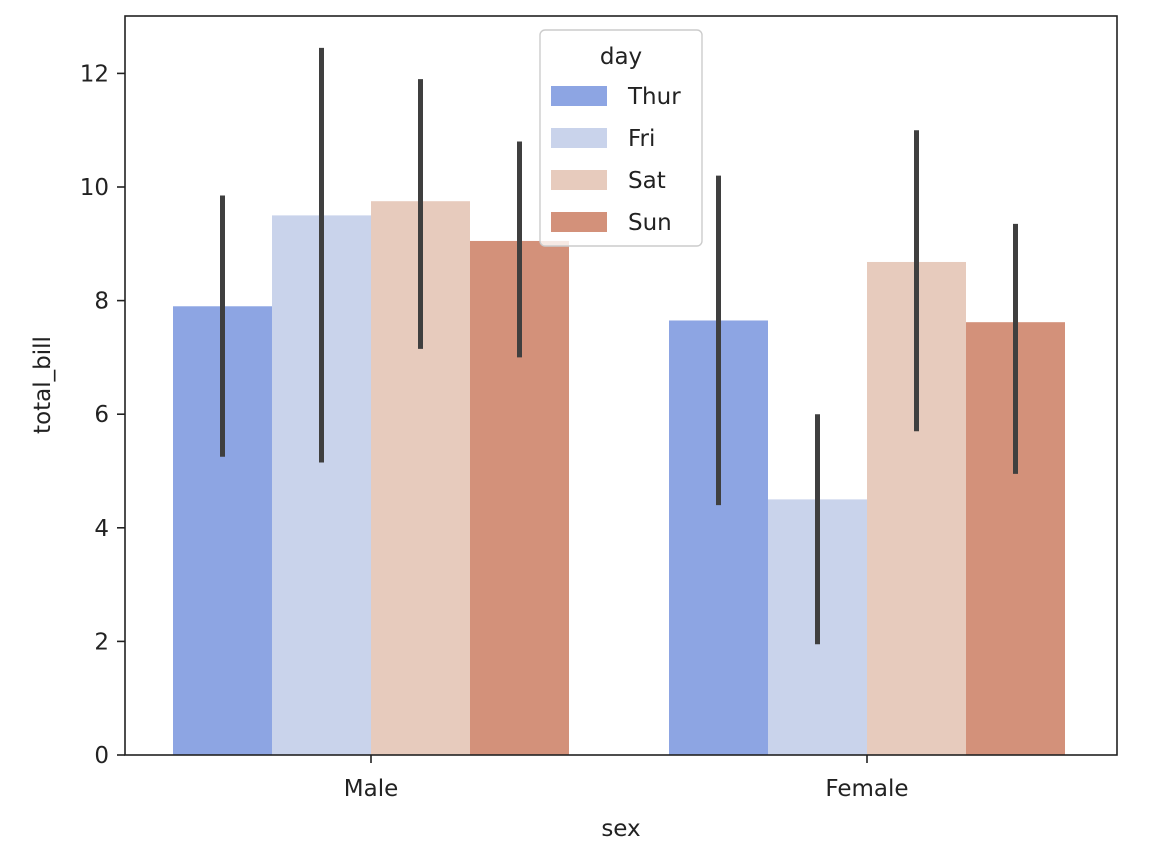 This screenshot has height=854, width=1156. I want to click on legend-swatch-sun, so click(579, 222).